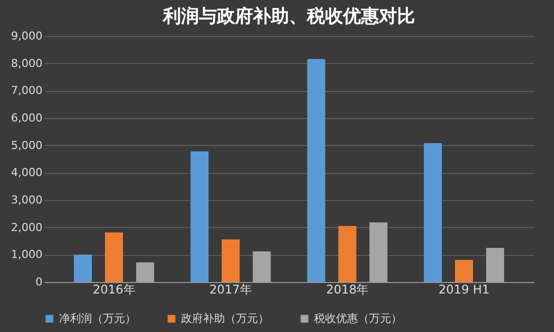  What do you see at coordinates (230, 289) in the screenshot?
I see `x-tick-label: 2017年` at bounding box center [230, 289].